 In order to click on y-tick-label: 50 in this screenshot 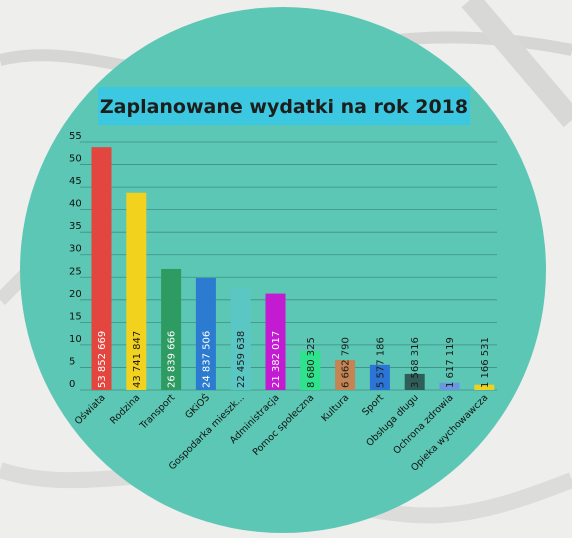, I will do `click(75, 159)`.